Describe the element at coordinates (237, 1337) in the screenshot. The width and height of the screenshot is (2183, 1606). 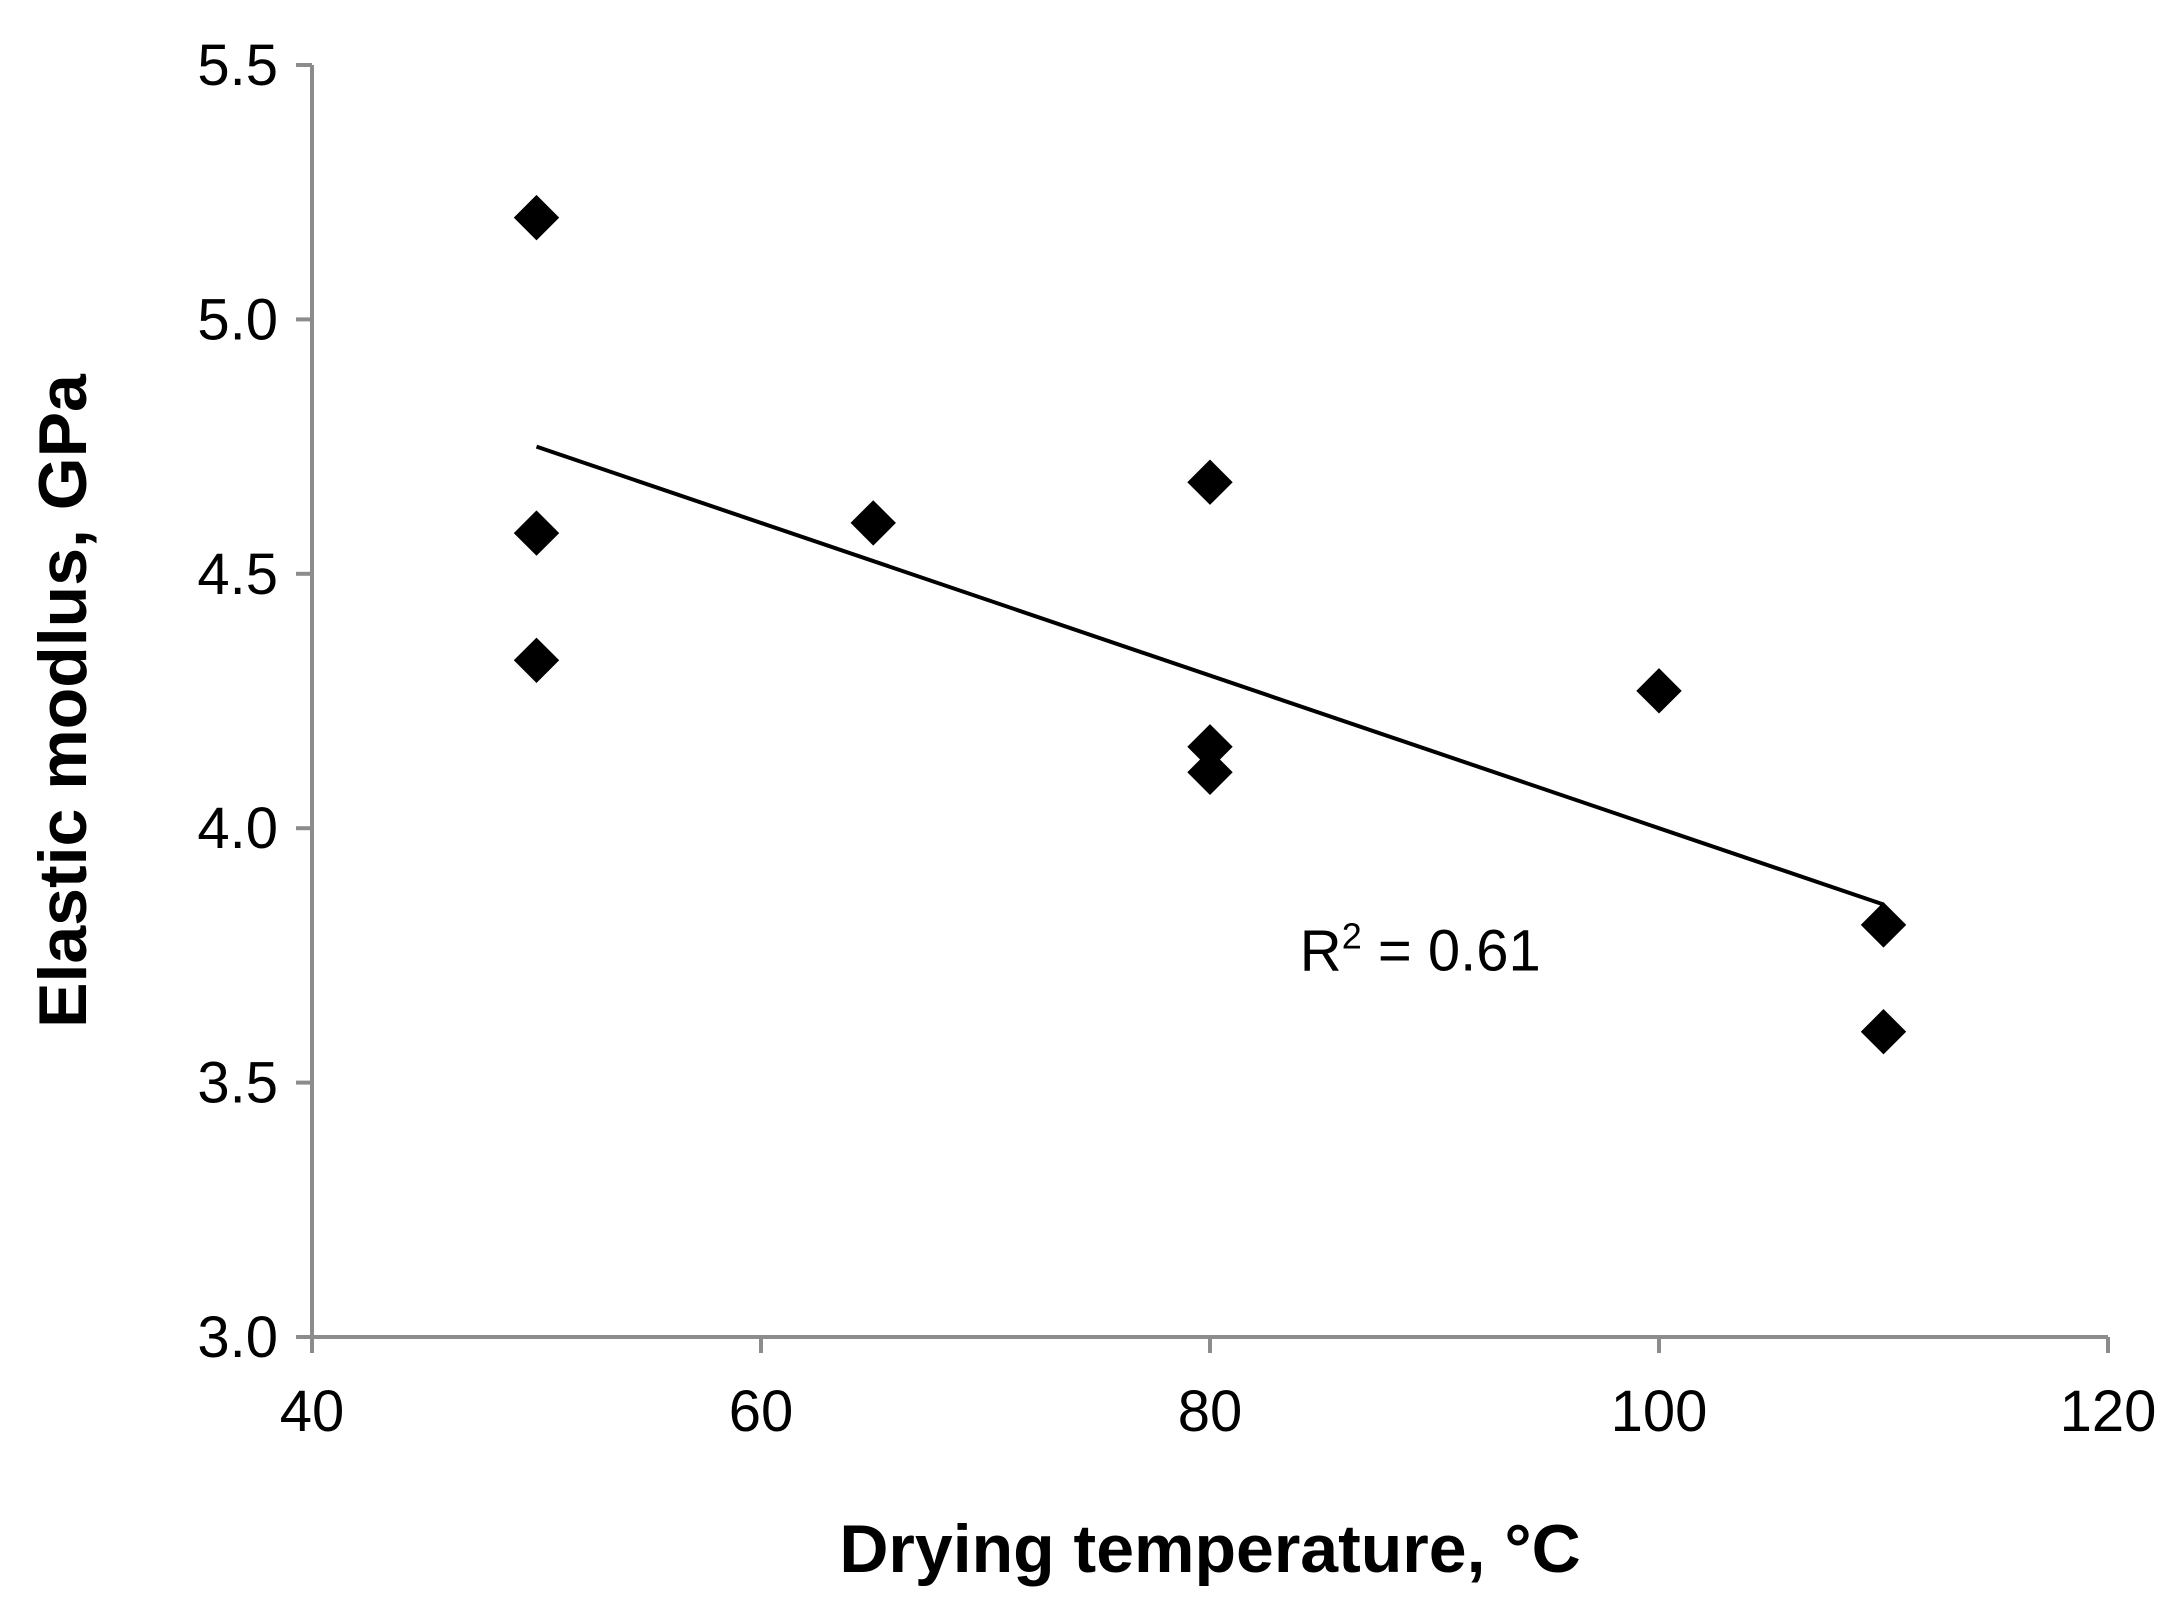
I see `y-tick-label: 3.0` at that location.